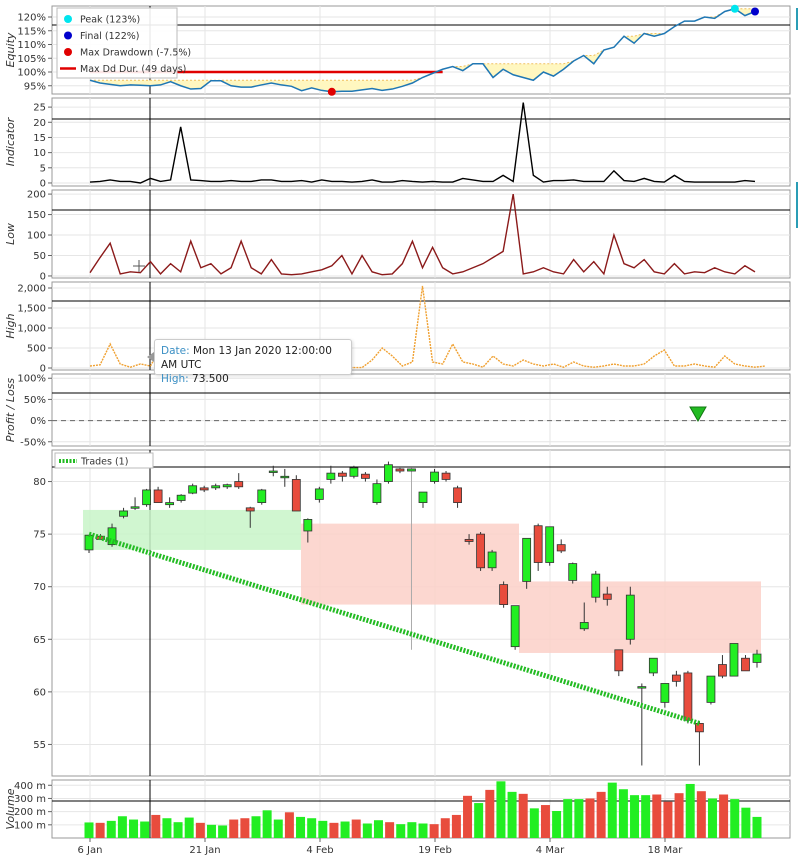 The height and width of the screenshot is (862, 800). What do you see at coordinates (10, 234) in the screenshot?
I see `low-ylabel: Low` at bounding box center [10, 234].